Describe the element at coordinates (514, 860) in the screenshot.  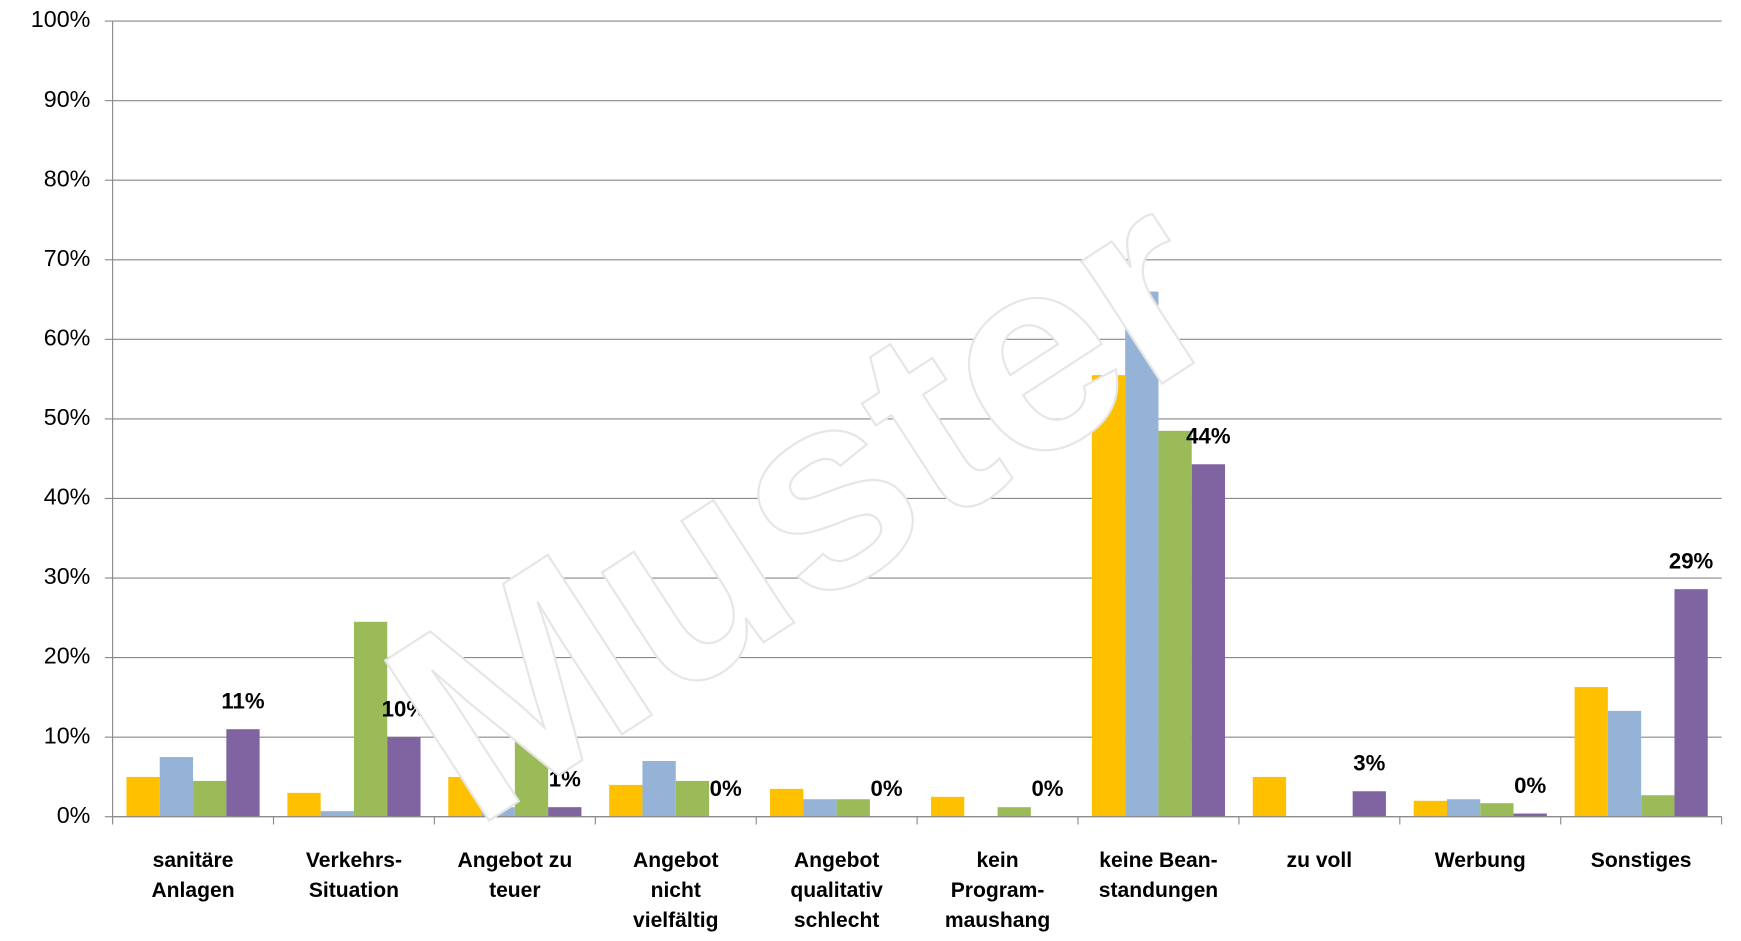
I see `x-tick-label-line: Angebot zu` at that location.